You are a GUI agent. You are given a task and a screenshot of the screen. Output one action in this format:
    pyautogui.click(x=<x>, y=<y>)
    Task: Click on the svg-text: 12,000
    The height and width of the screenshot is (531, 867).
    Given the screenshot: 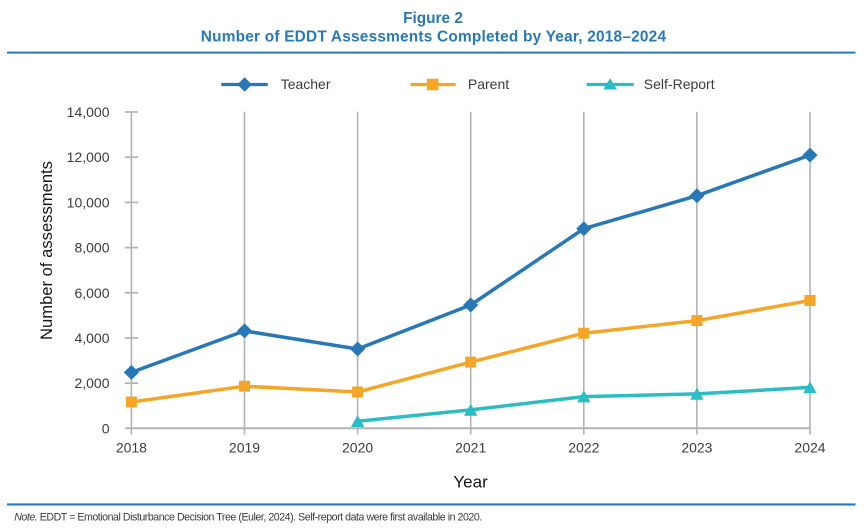 What is the action you would take?
    pyautogui.click(x=88, y=157)
    